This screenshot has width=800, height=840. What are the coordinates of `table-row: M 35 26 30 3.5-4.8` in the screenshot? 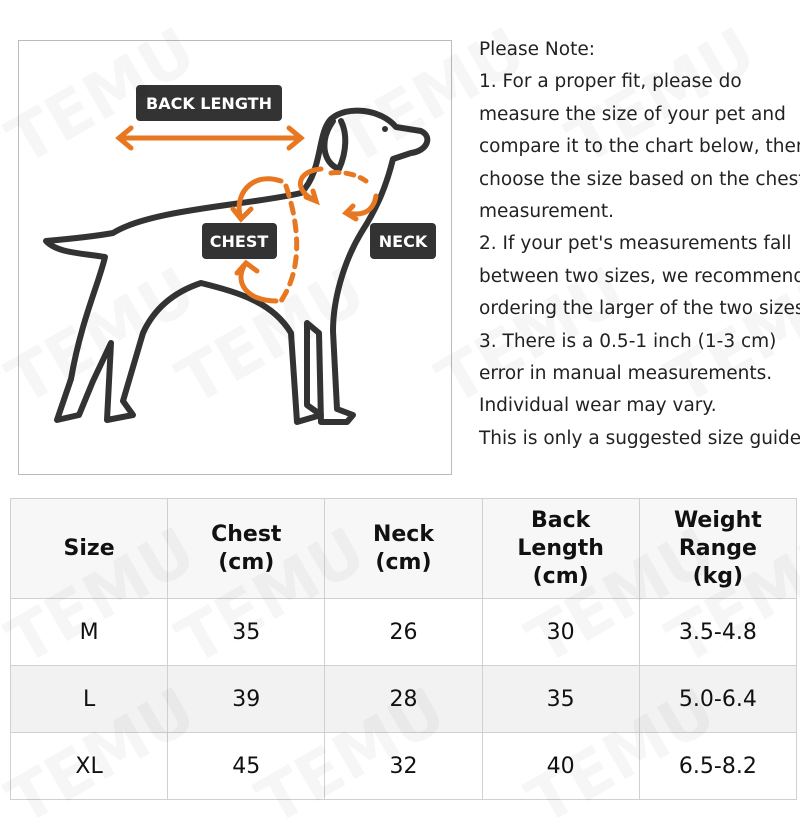 It's located at (403, 632).